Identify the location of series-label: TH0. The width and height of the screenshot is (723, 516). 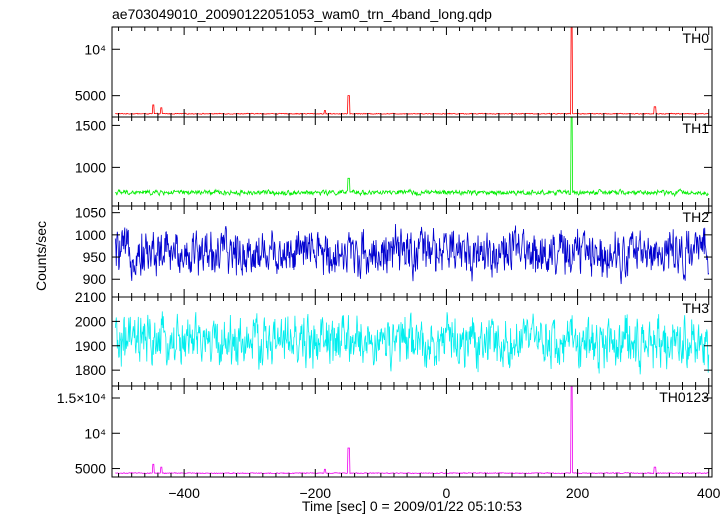
(696, 38).